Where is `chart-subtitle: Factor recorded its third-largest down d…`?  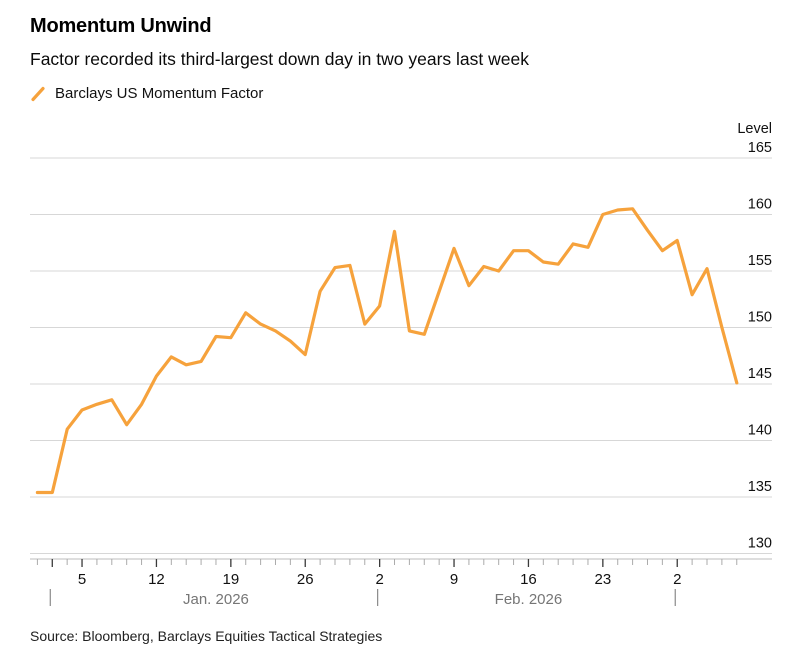
chart-subtitle: Factor recorded its third-largest down d… is located at coordinates (279, 59).